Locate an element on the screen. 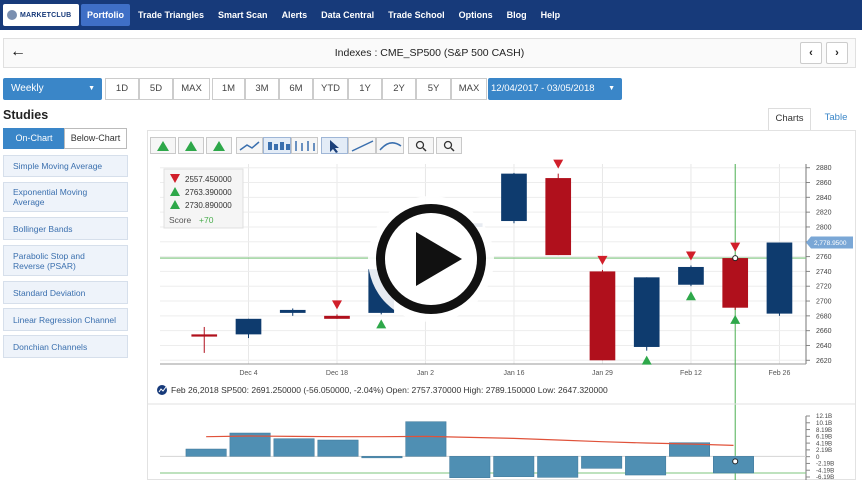 Image resolution: width=862 pixels, height=480 pixels. nav-trade-school: Trade School is located at coordinates (416, 15).